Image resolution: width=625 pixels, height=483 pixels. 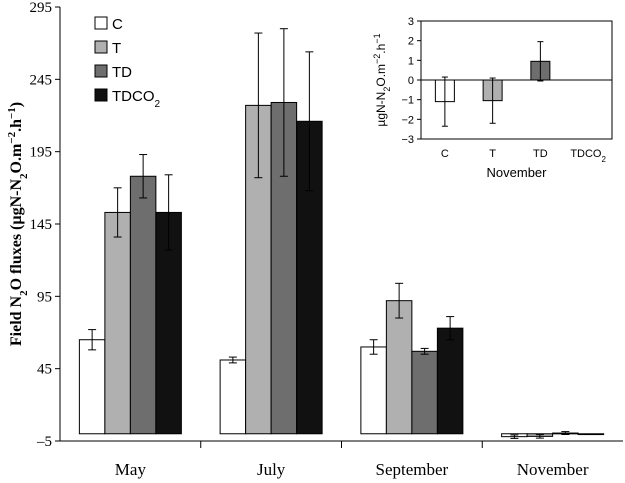 I want to click on bar-t-may, so click(x=117, y=323).